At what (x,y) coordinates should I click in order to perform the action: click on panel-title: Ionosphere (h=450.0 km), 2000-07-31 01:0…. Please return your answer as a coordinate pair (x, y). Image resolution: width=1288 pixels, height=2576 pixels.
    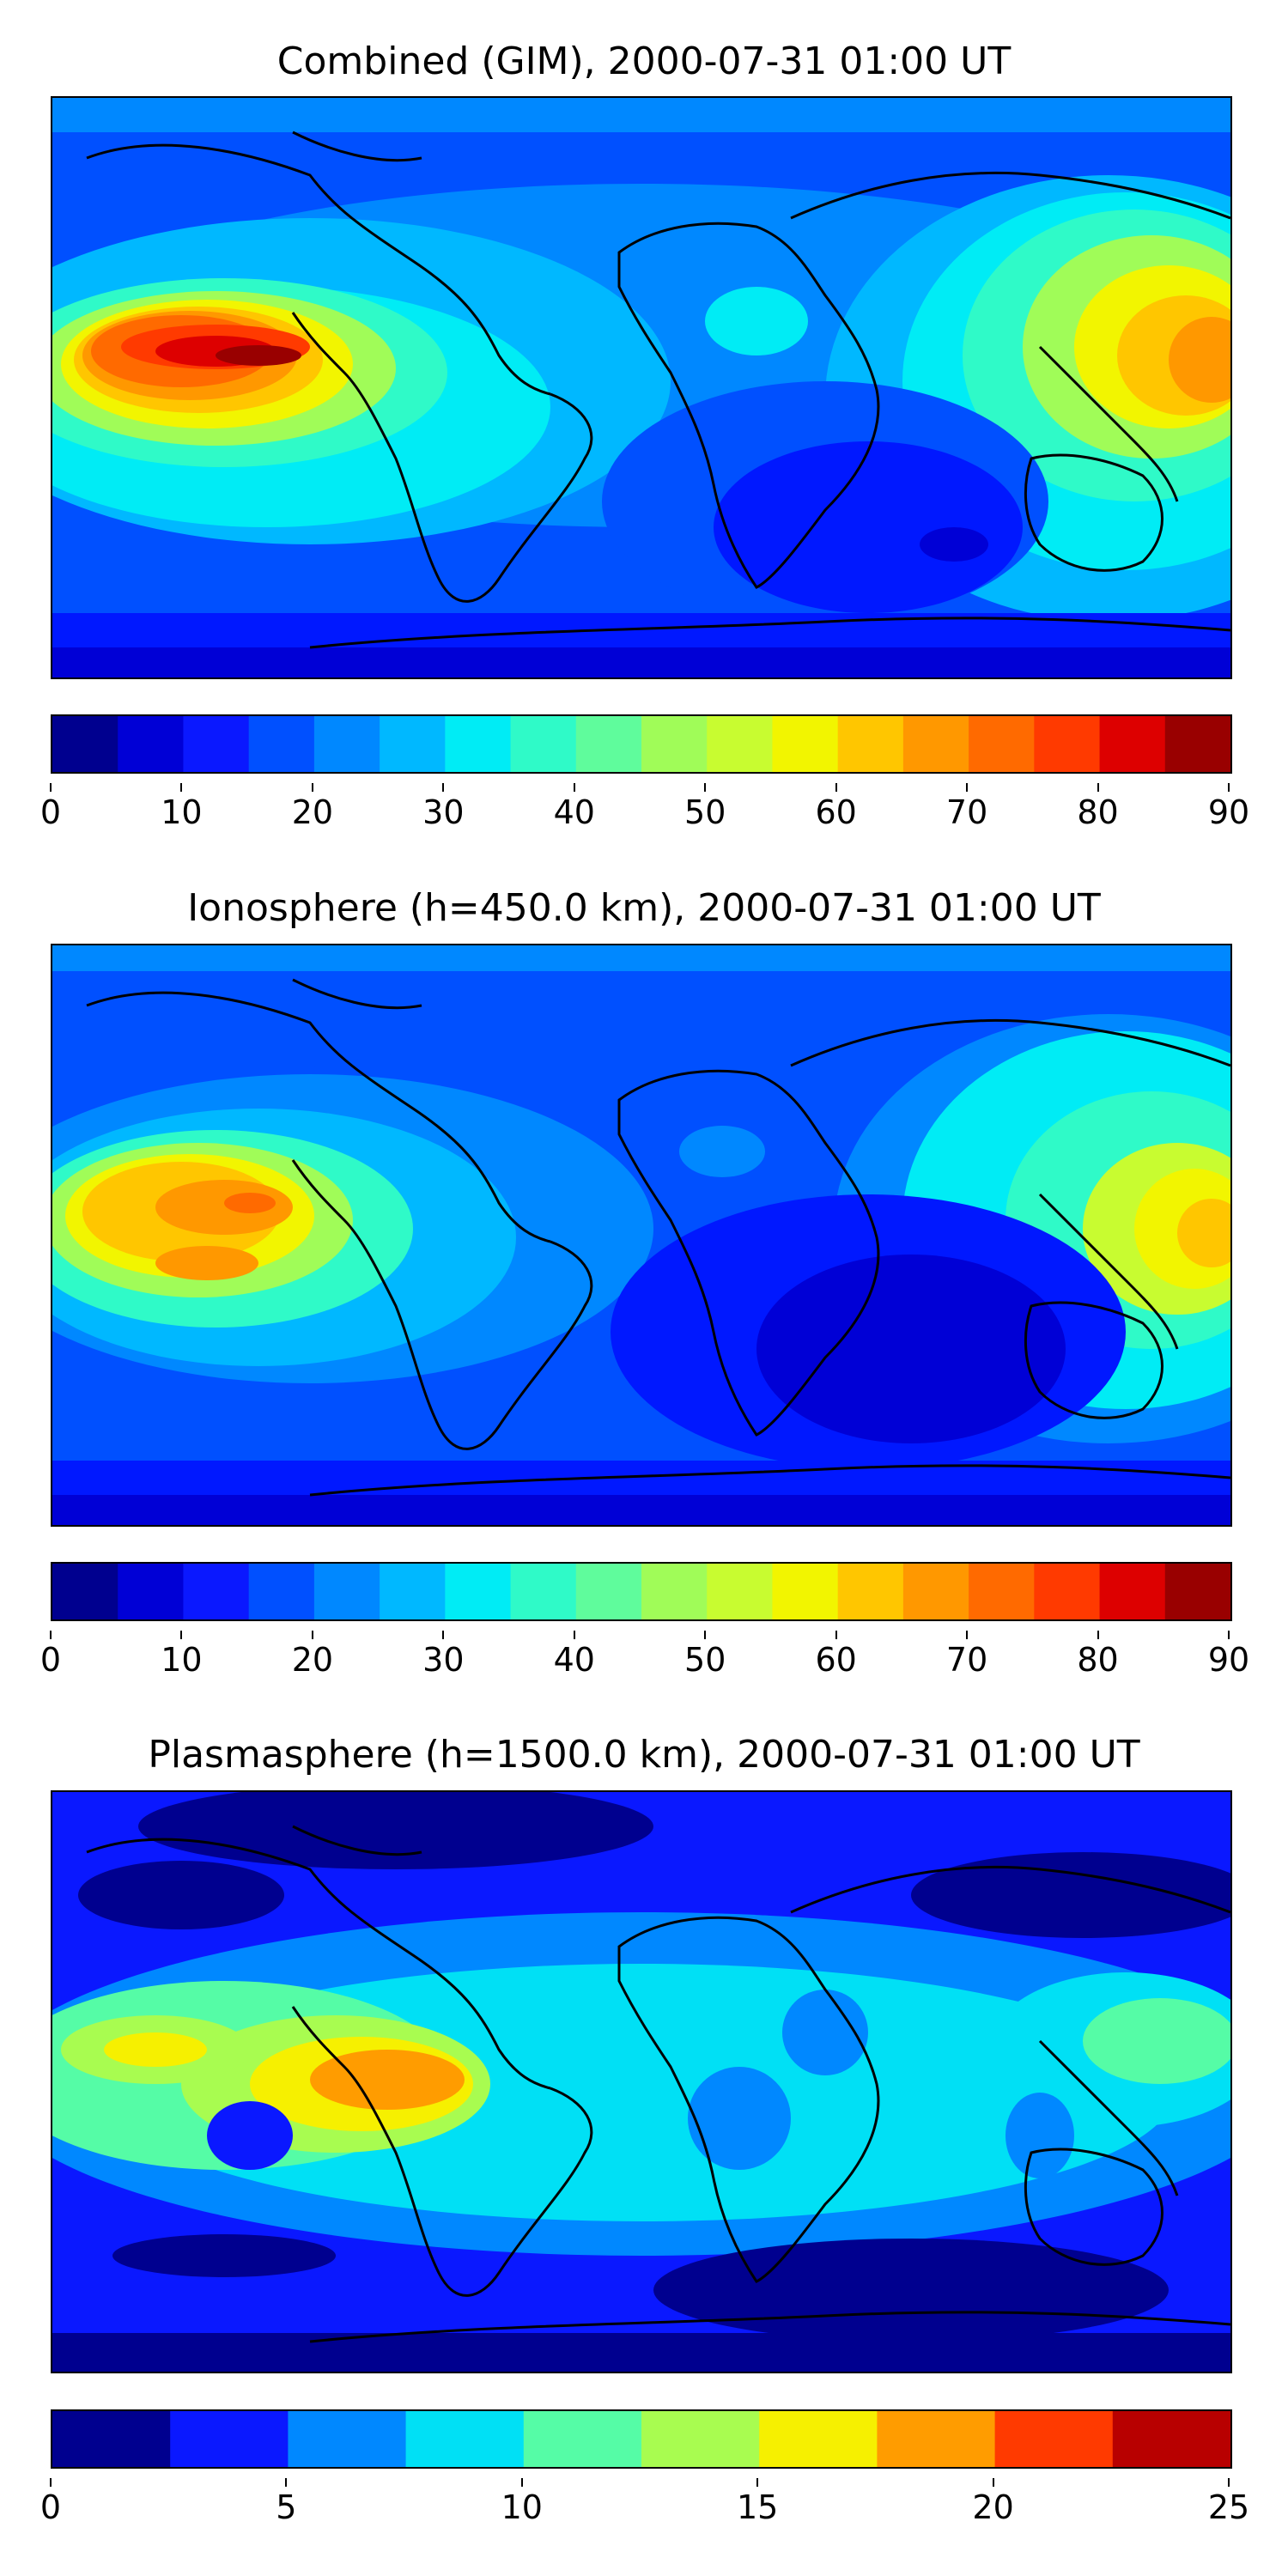
    Looking at the image, I should click on (644, 908).